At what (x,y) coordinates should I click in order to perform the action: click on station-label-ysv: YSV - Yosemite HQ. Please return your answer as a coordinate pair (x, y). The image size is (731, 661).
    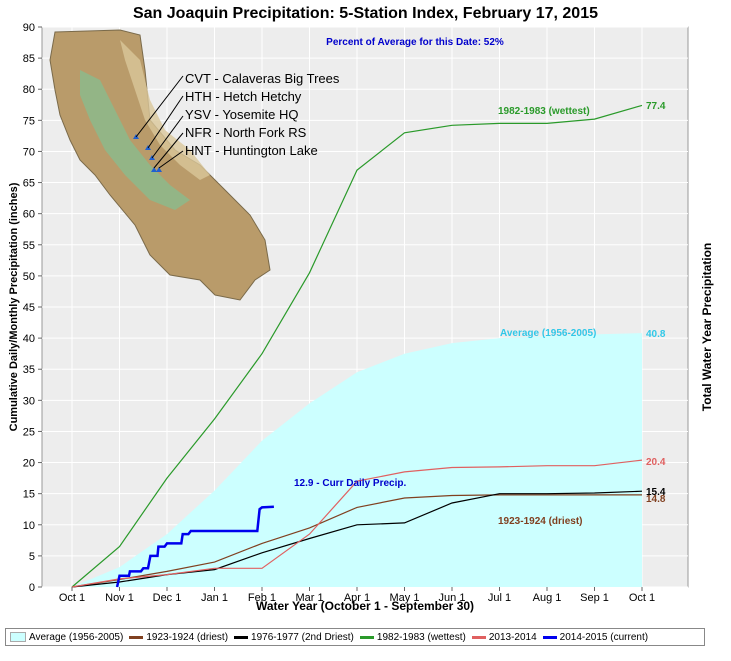
    Looking at the image, I should click on (241, 114).